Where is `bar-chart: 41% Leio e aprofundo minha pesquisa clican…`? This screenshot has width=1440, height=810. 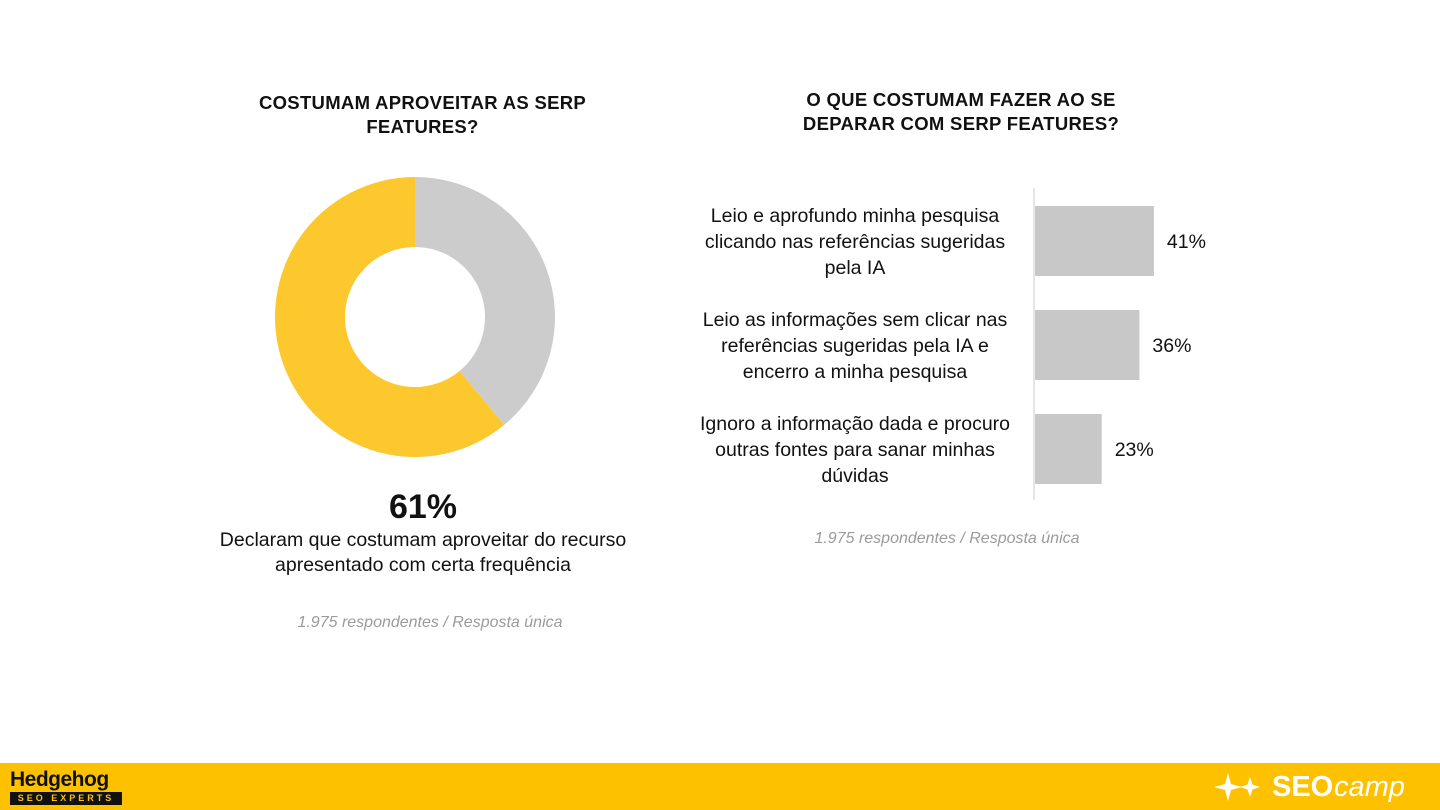
bar-chart: 41% Leio e aprofundo minha pesquisa clican… is located at coordinates (953, 344).